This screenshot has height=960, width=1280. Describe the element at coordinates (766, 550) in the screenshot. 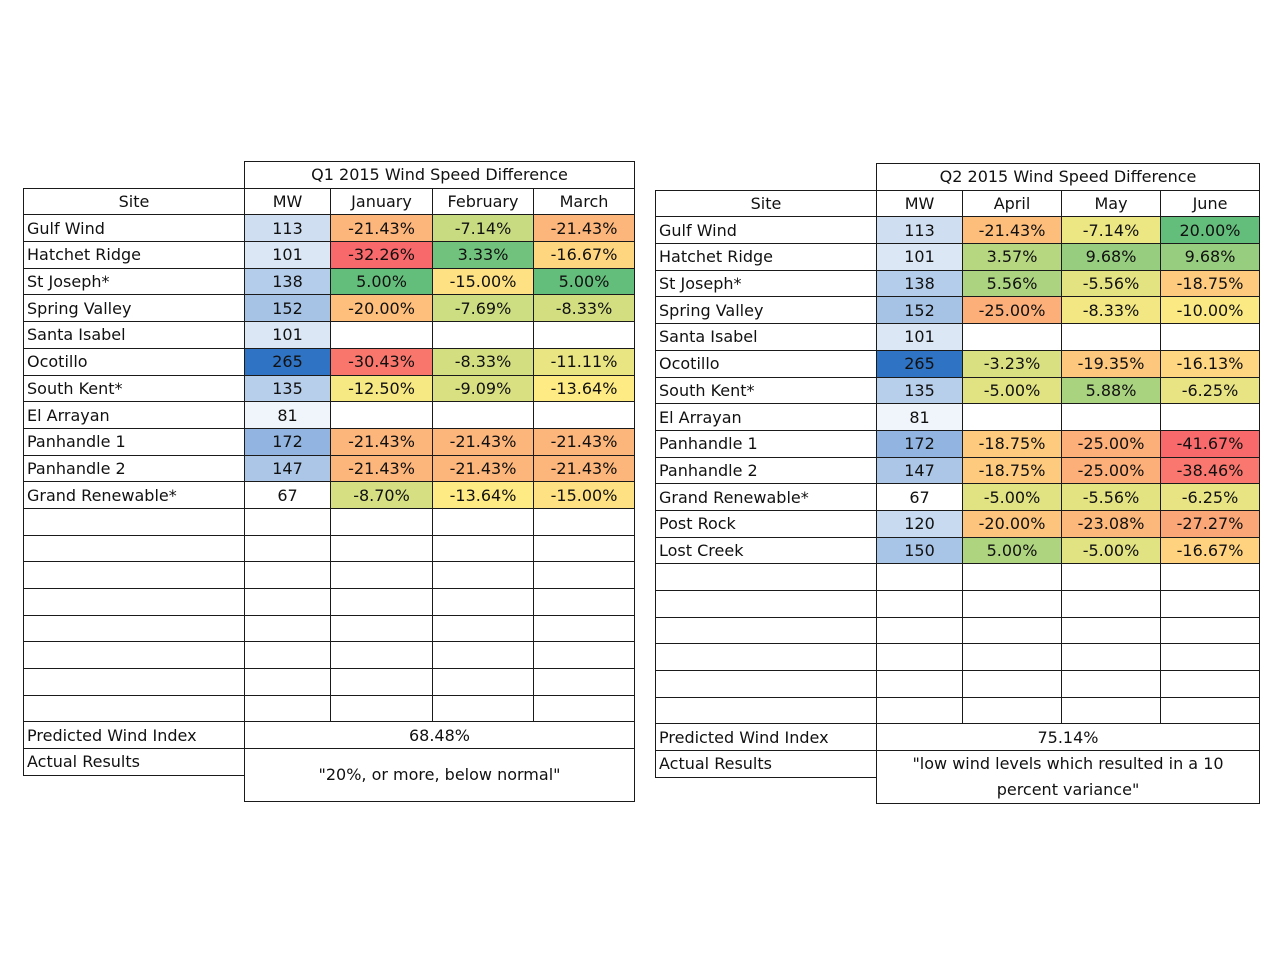

I see `site-name: Lost Creek` at that location.